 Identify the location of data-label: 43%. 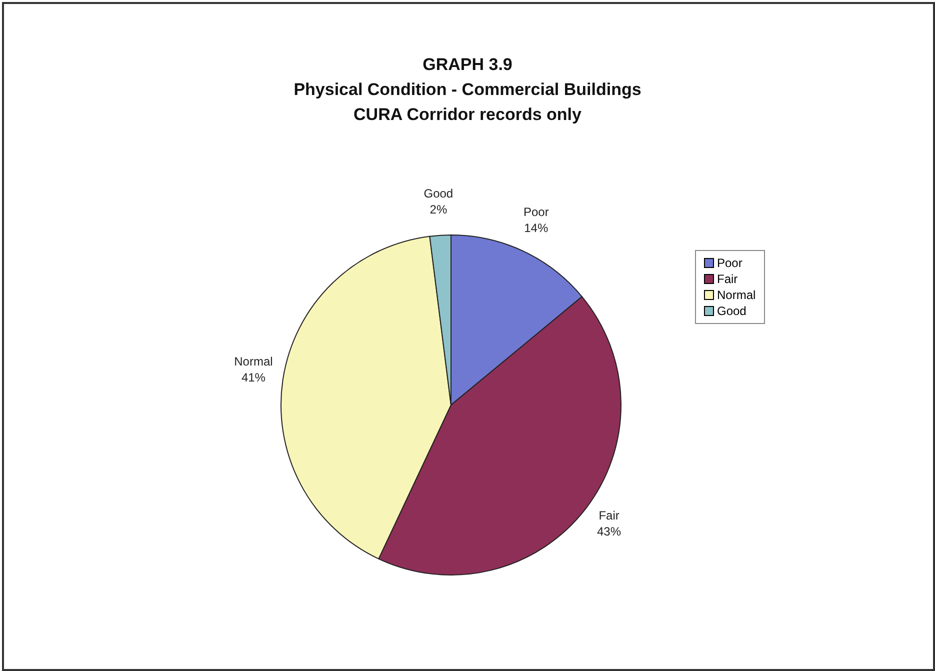
(609, 531).